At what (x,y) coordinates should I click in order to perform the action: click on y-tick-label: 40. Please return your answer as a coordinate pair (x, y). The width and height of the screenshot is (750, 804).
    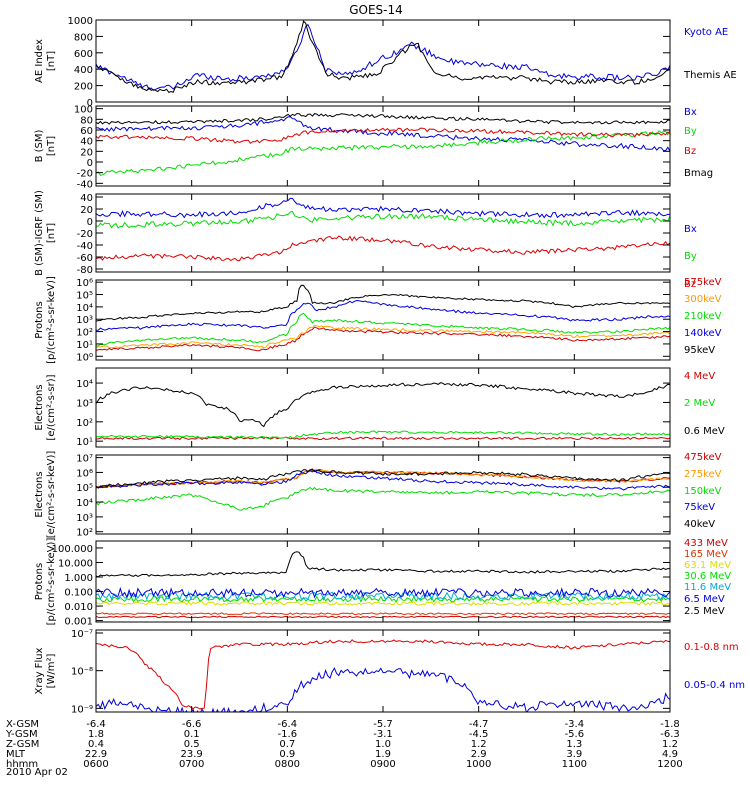
    Looking at the image, I should click on (86, 198).